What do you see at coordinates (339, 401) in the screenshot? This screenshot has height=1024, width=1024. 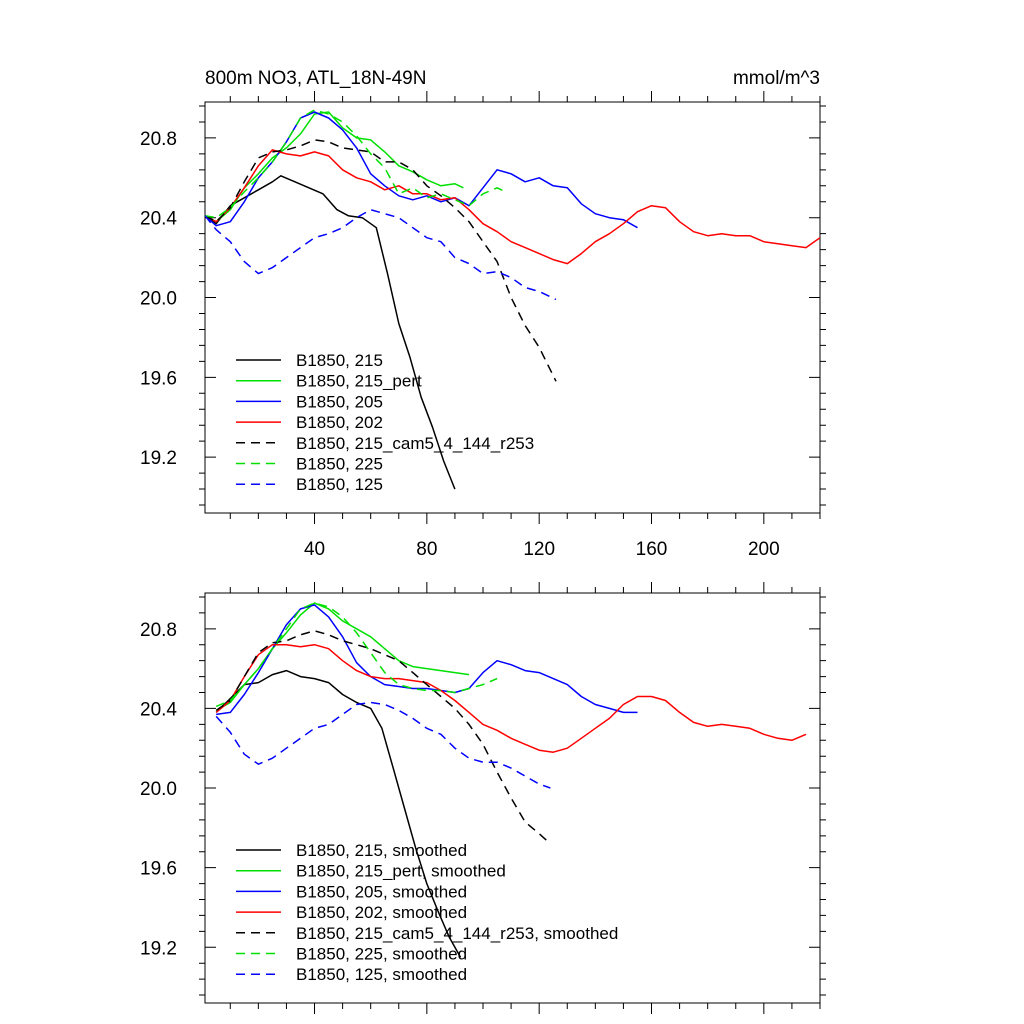 I see `legend-label: B1850, 205` at bounding box center [339, 401].